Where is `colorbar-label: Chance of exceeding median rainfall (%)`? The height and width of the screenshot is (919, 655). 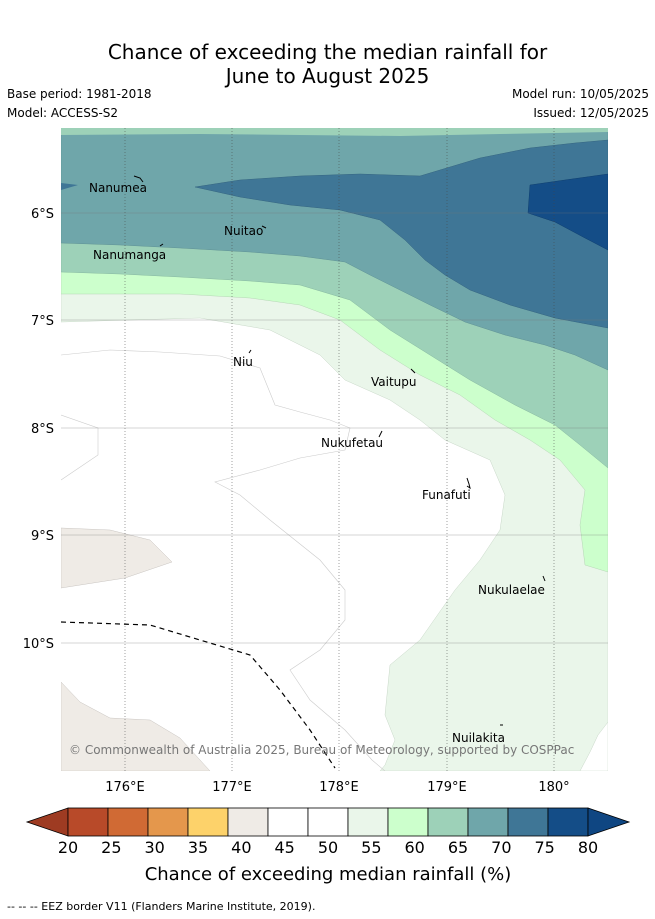
colorbar-label: Chance of exceeding median rainfall (%) is located at coordinates (328, 874).